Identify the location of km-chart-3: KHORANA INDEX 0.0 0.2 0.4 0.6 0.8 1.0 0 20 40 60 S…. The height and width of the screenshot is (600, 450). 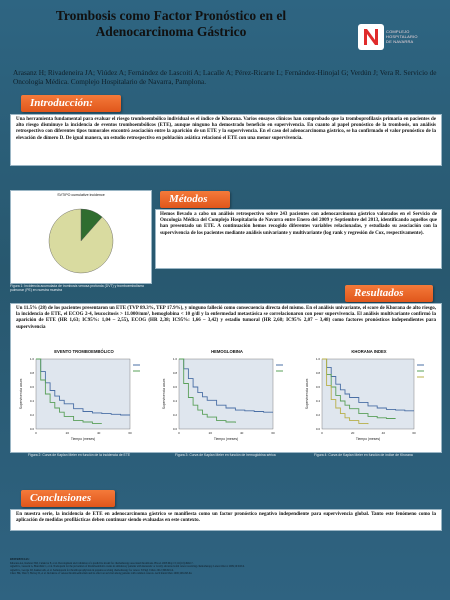
(369, 397).